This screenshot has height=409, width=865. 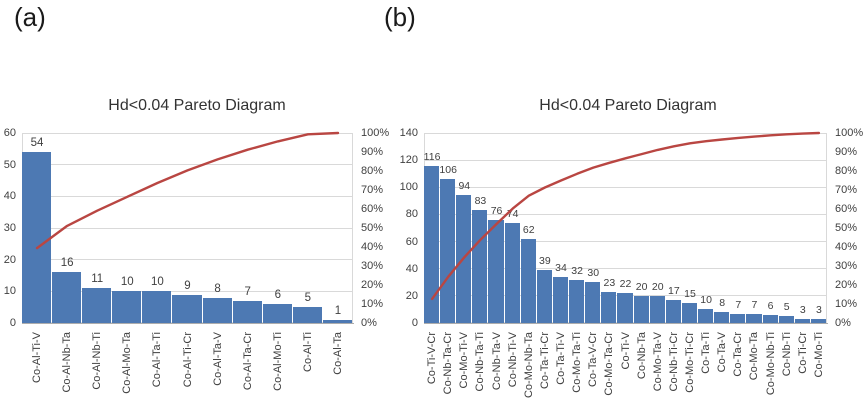 What do you see at coordinates (609, 364) in the screenshot?
I see `x-category-label: Co-Mo-Ta-Cr` at bounding box center [609, 364].